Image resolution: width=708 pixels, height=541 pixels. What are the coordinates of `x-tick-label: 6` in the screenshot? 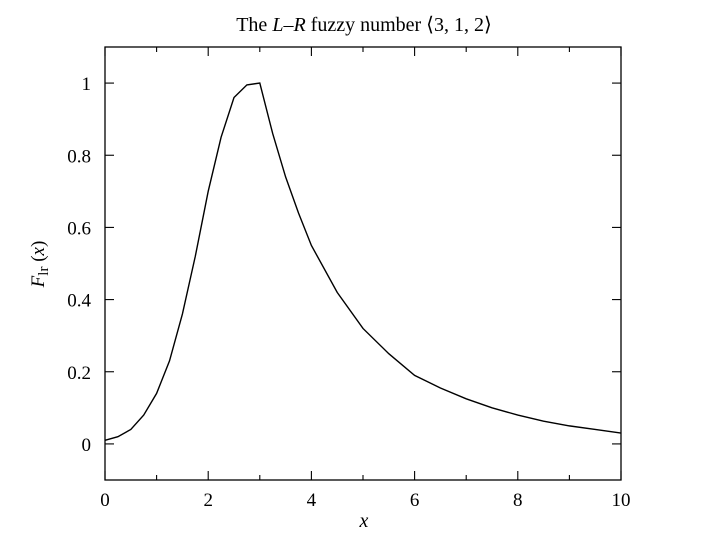 It's located at (415, 500).